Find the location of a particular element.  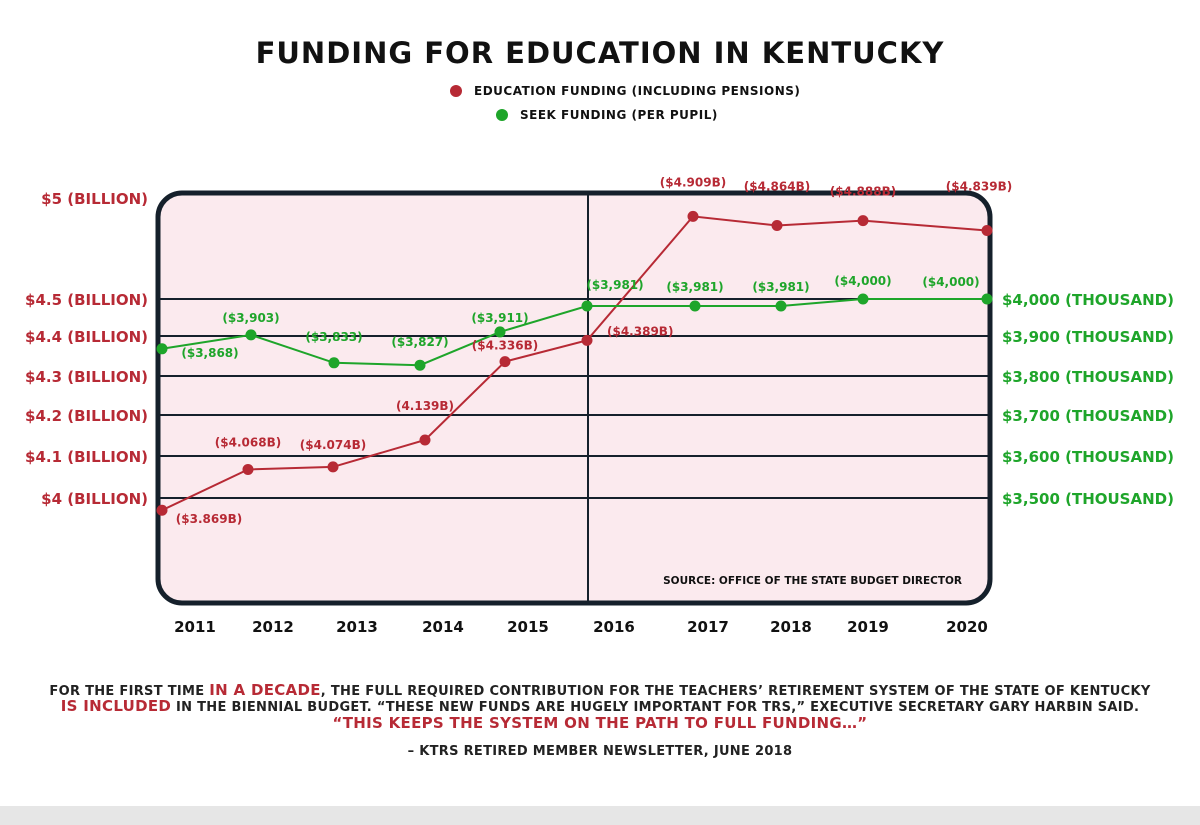

education-funding-data-label: ($4.839B) is located at coordinates (979, 187).